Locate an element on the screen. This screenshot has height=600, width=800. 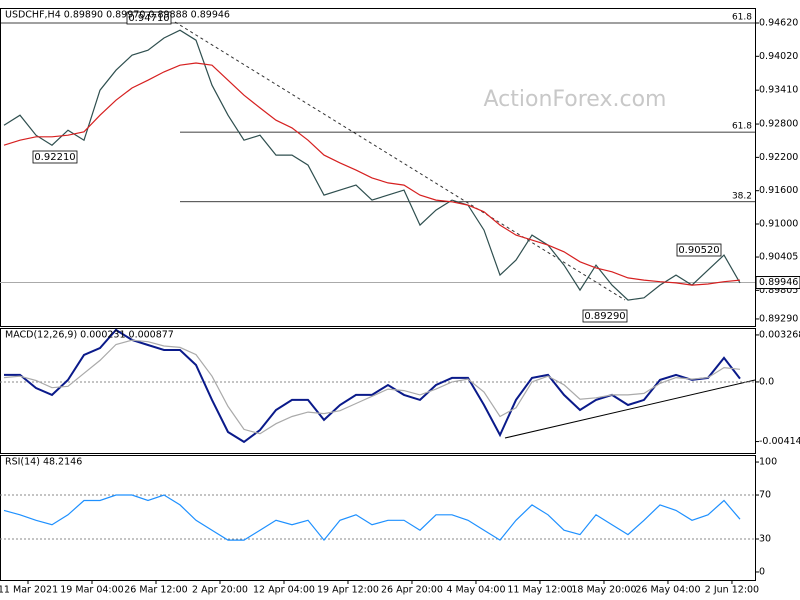
x-tick-label: 26 May 04:00 is located at coordinates (667, 590).